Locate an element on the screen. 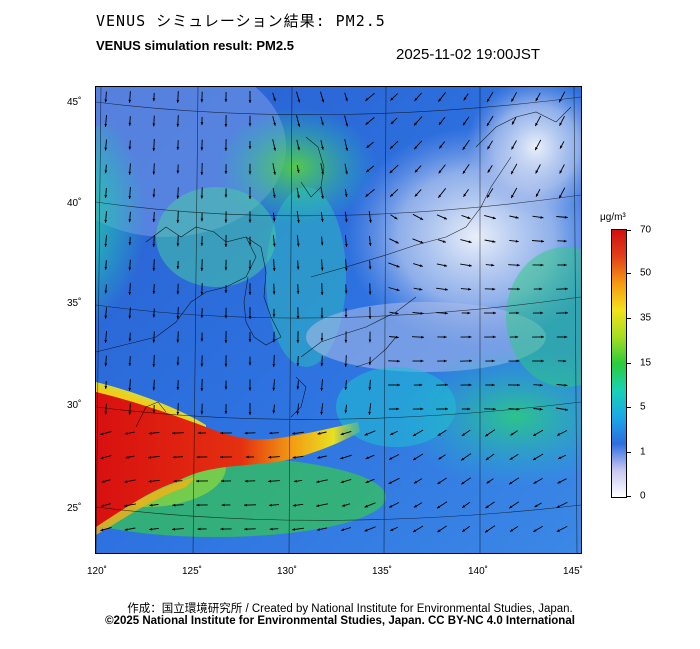 The image size is (700, 649). colorbar is located at coordinates (619, 363).